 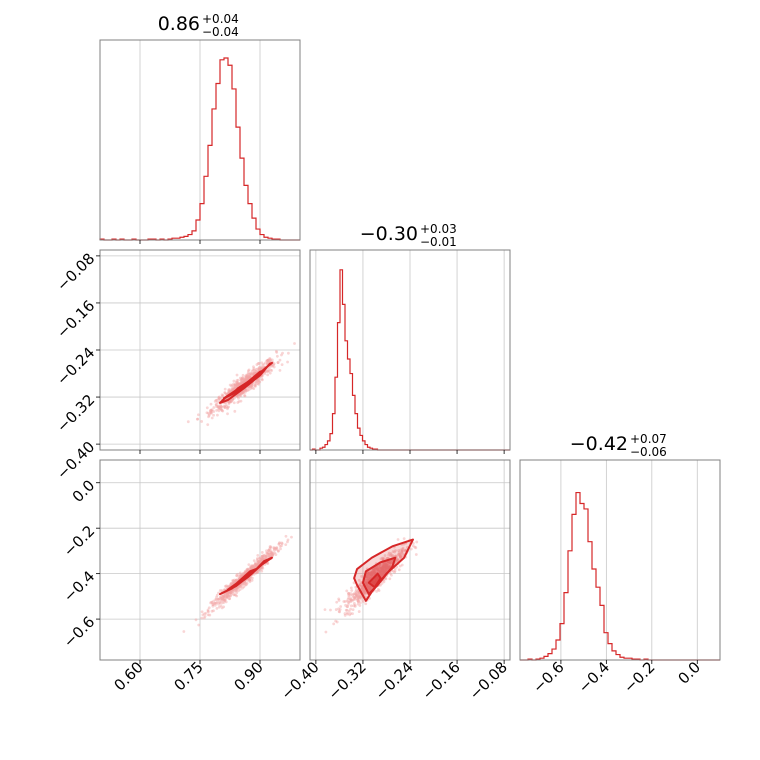 I want to click on y-tick-label-param-2: −0.4, so click(x=79, y=586).